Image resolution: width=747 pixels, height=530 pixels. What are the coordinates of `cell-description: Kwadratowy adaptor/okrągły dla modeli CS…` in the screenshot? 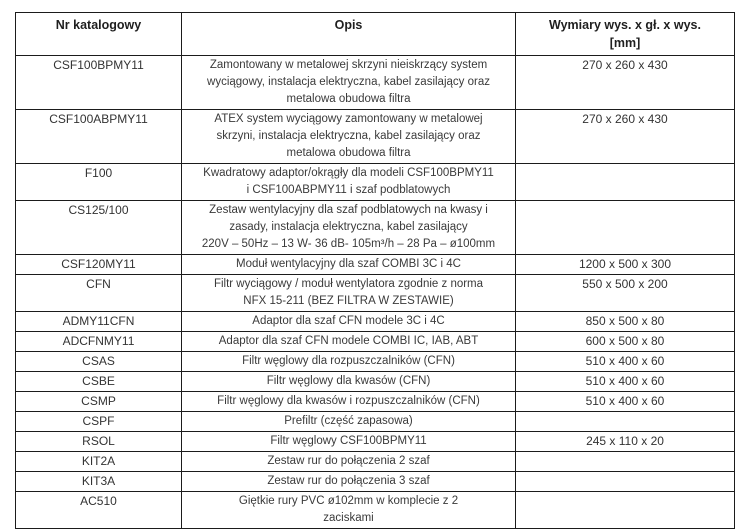 It's located at (348, 182).